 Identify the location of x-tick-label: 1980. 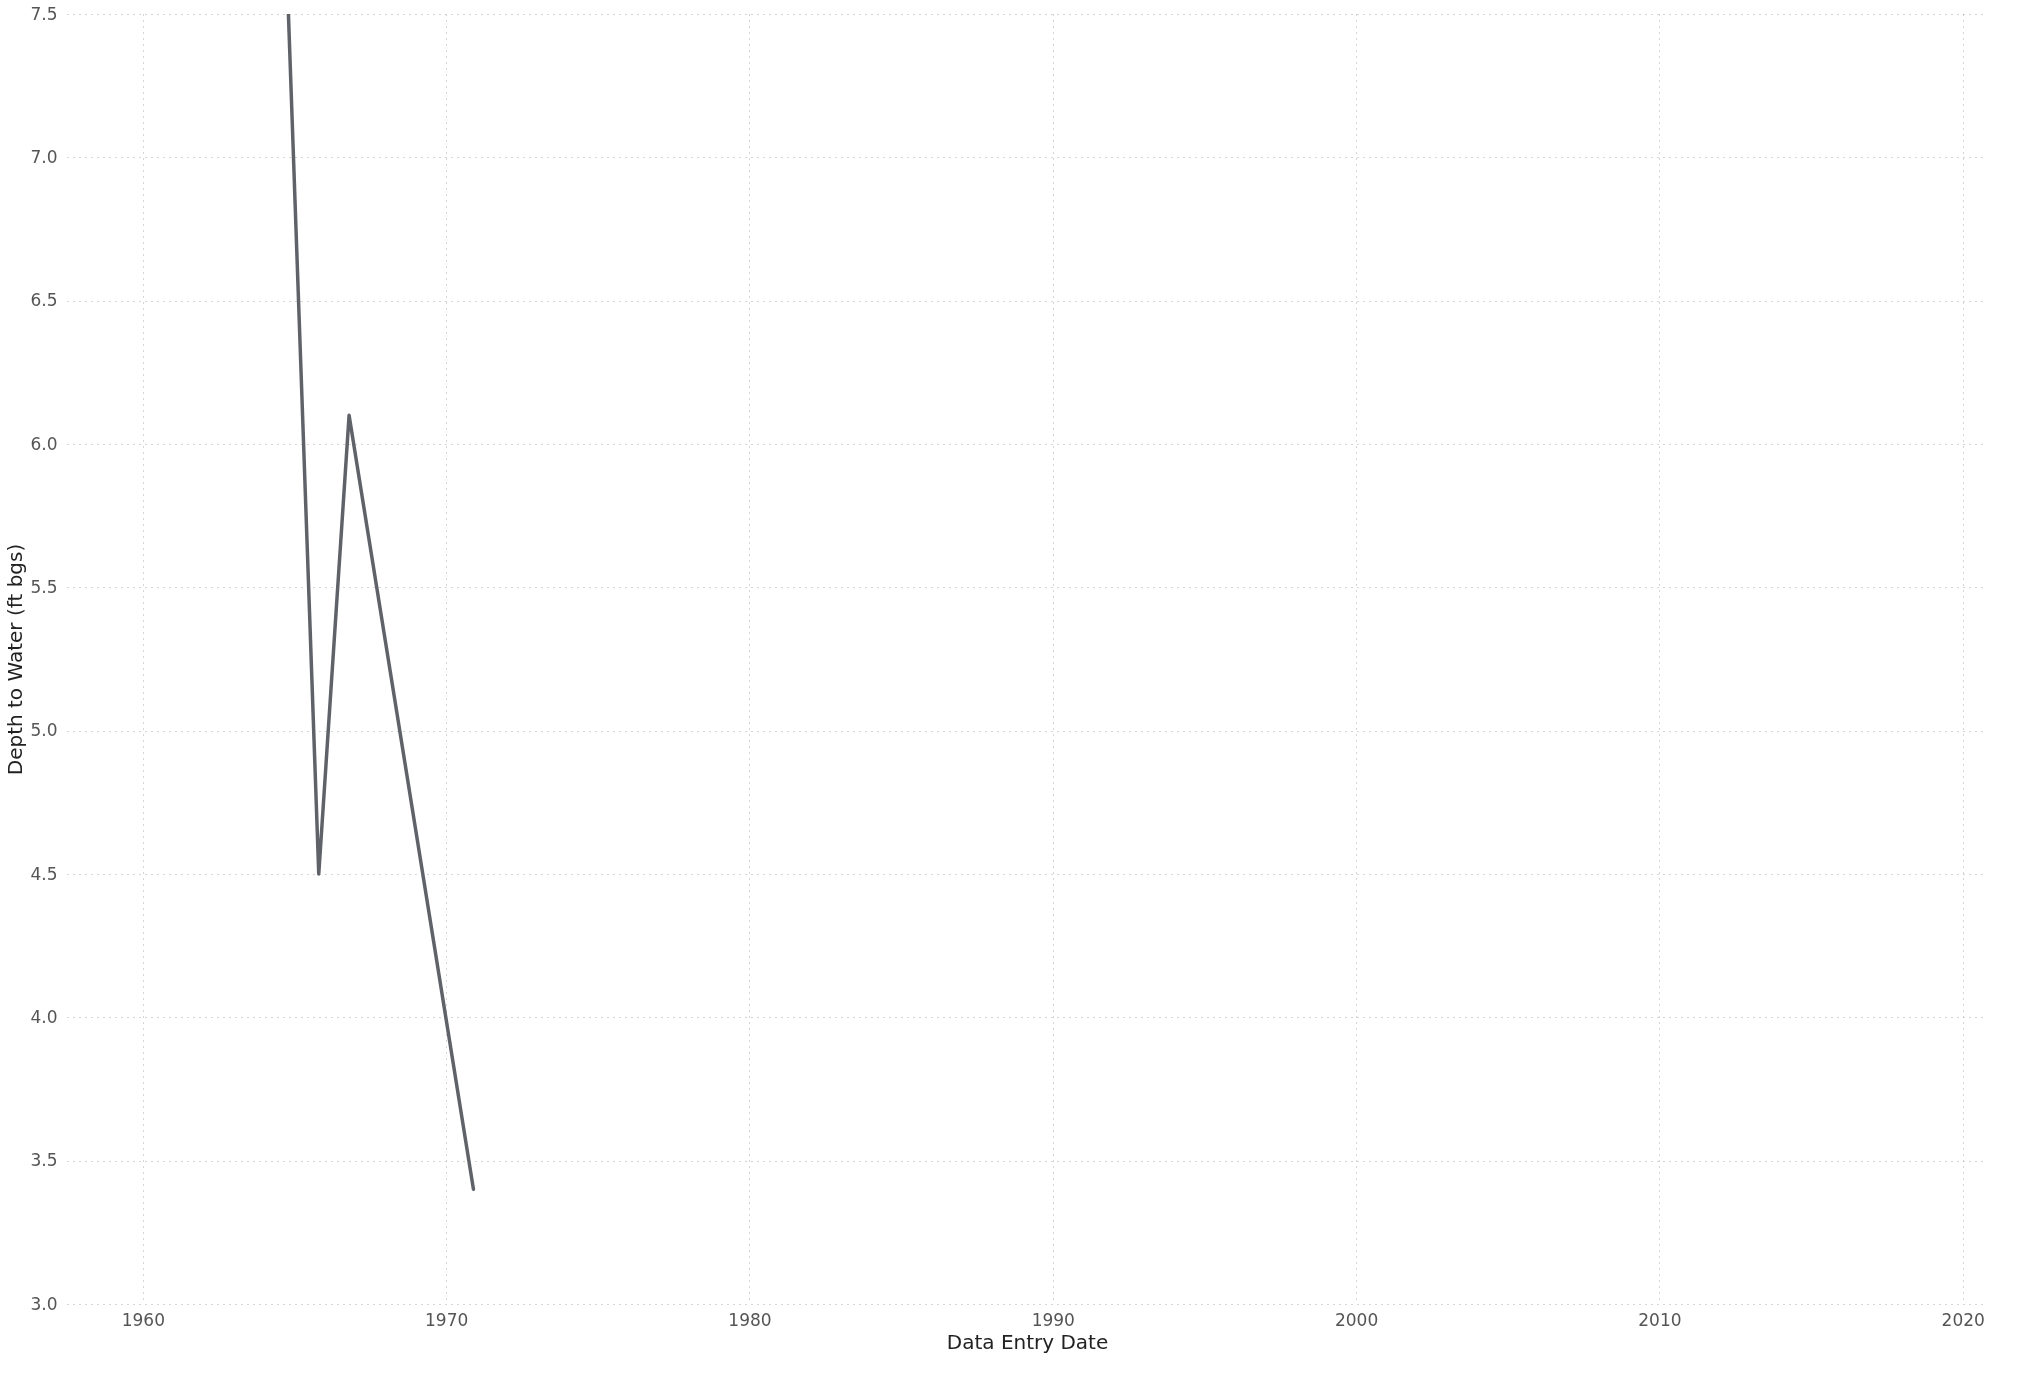
(750, 1319).